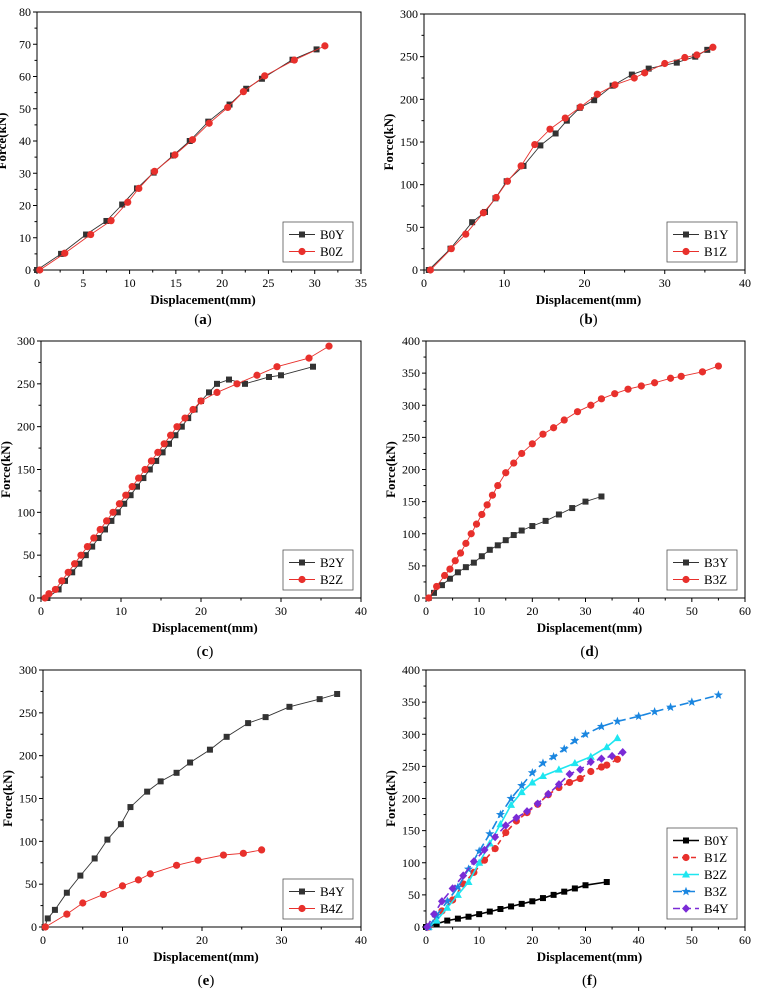 The width and height of the screenshot is (757, 997). I want to click on legend-marker-B2Y, so click(302, 562).